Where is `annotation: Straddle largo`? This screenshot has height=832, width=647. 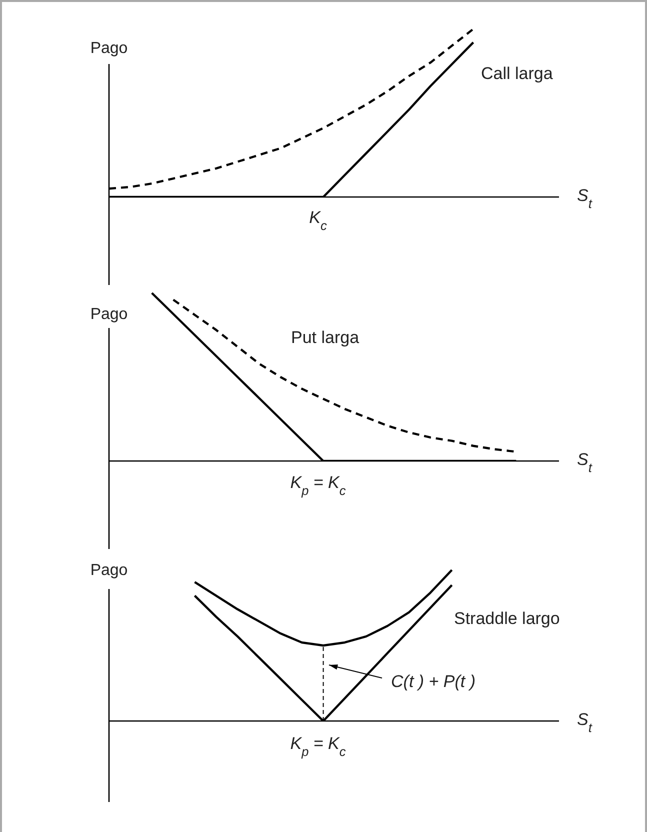 annotation: Straddle largo is located at coordinates (507, 618).